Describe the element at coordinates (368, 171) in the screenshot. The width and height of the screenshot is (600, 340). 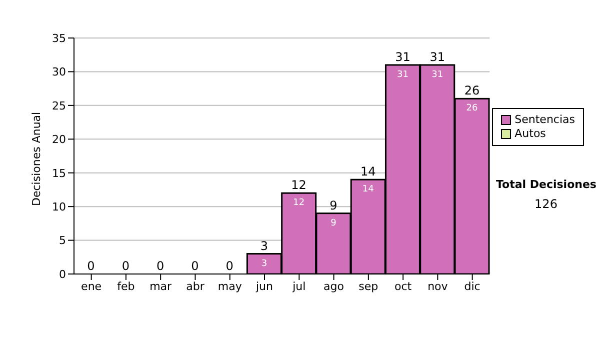
I see `total-label: 14` at that location.